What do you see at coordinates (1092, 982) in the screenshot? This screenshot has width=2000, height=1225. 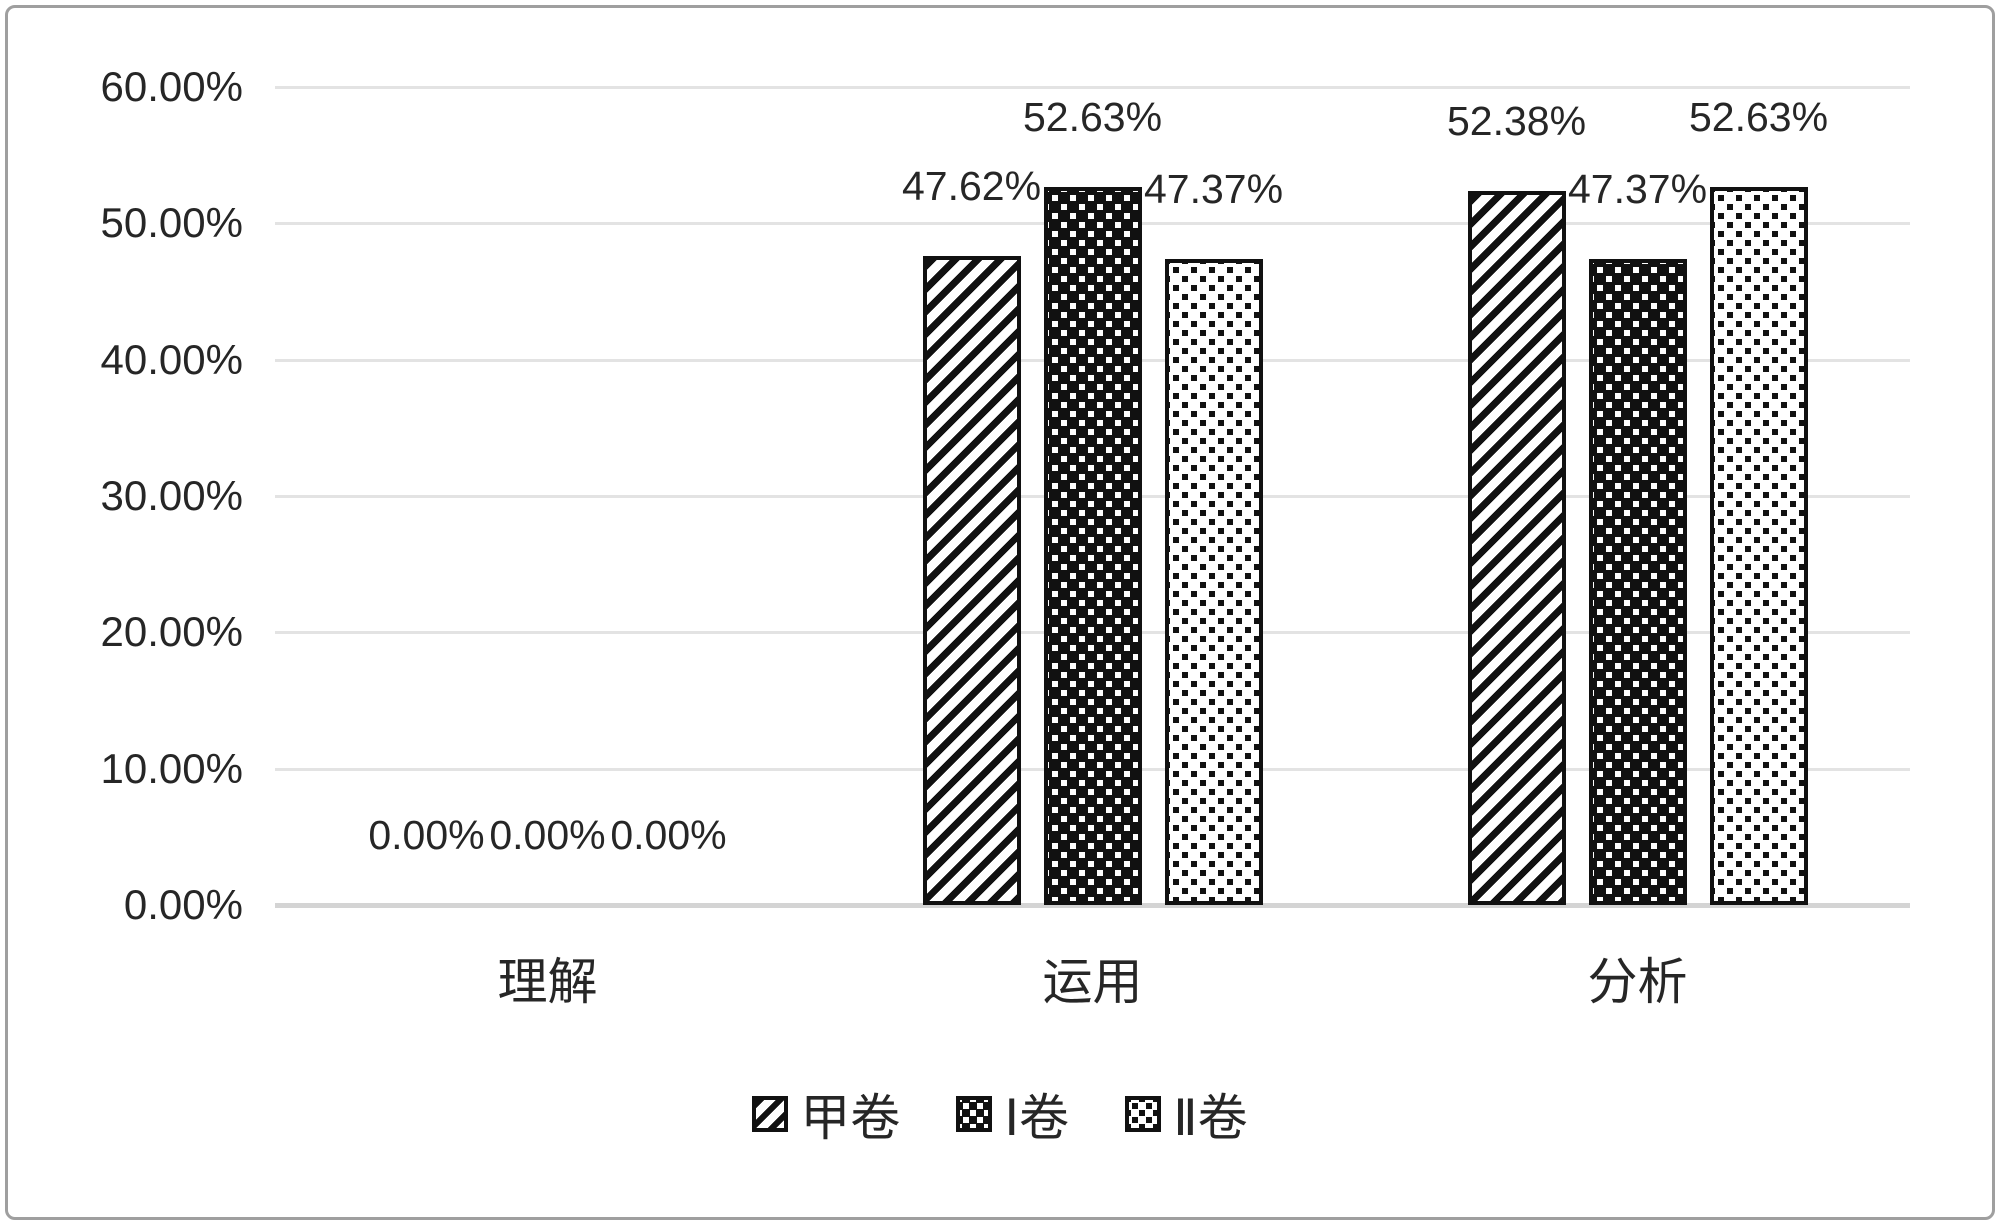 I see `category-label-运用: 运用` at bounding box center [1092, 982].